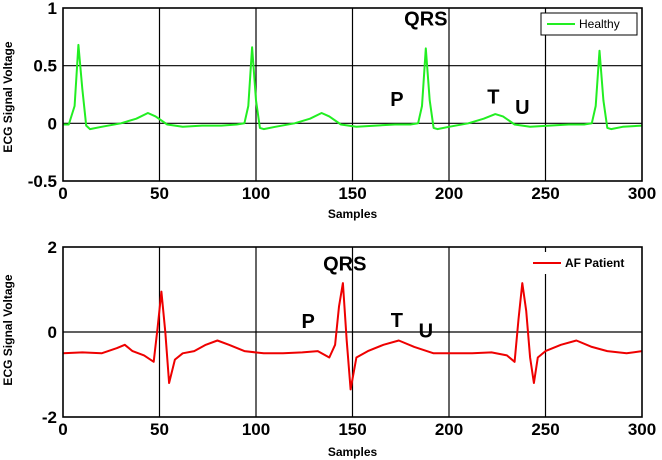 This screenshot has height=460, width=662. Describe the element at coordinates (52, 247) in the screenshot. I see `y-tick-label: 2` at that location.